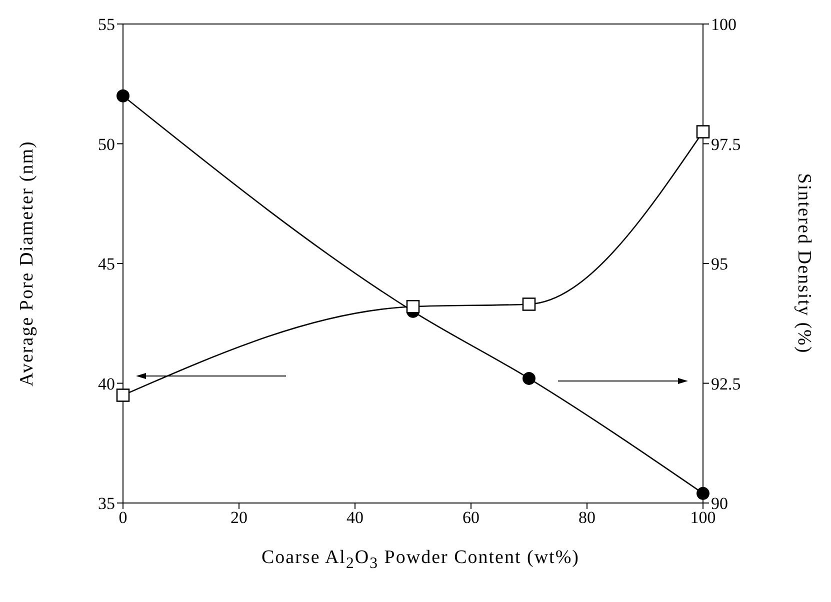 The height and width of the screenshot is (602, 831). What do you see at coordinates (726, 384) in the screenshot?
I see `y2-tick-label: 92.5` at bounding box center [726, 384].